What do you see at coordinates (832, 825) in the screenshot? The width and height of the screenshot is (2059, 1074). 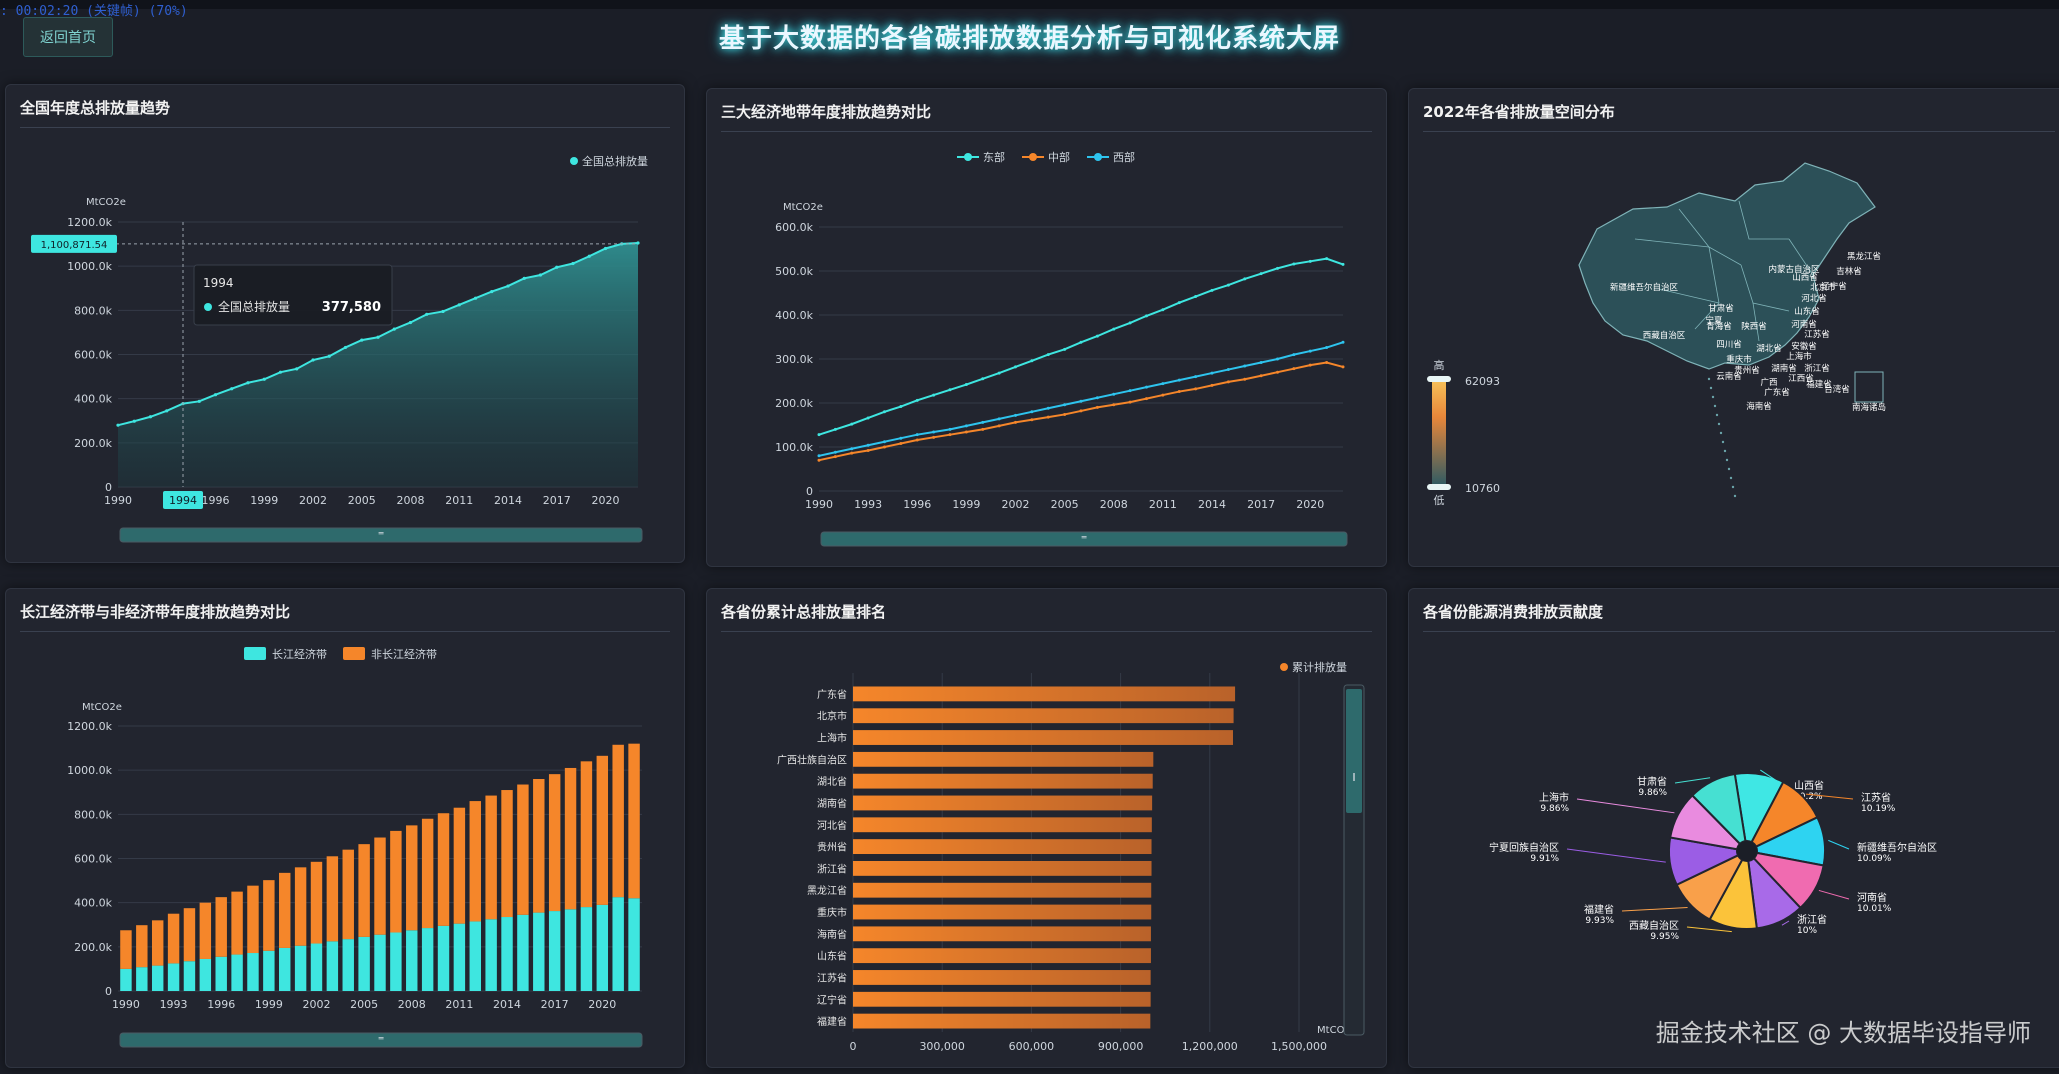 I see `y-category-label: 河北省` at bounding box center [832, 825].